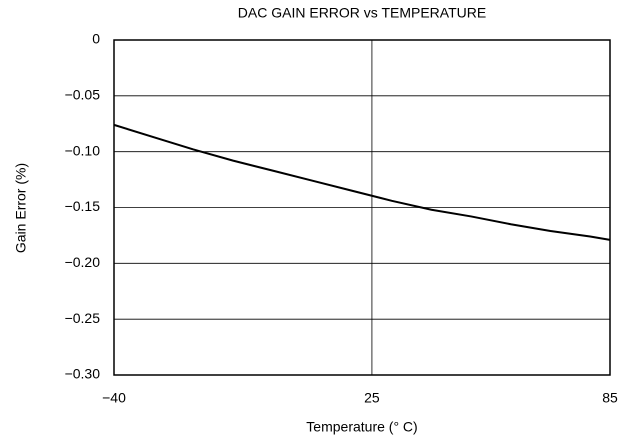 This screenshot has width=634, height=443. What do you see at coordinates (114, 398) in the screenshot?
I see `x-tick-label: −40` at bounding box center [114, 398].